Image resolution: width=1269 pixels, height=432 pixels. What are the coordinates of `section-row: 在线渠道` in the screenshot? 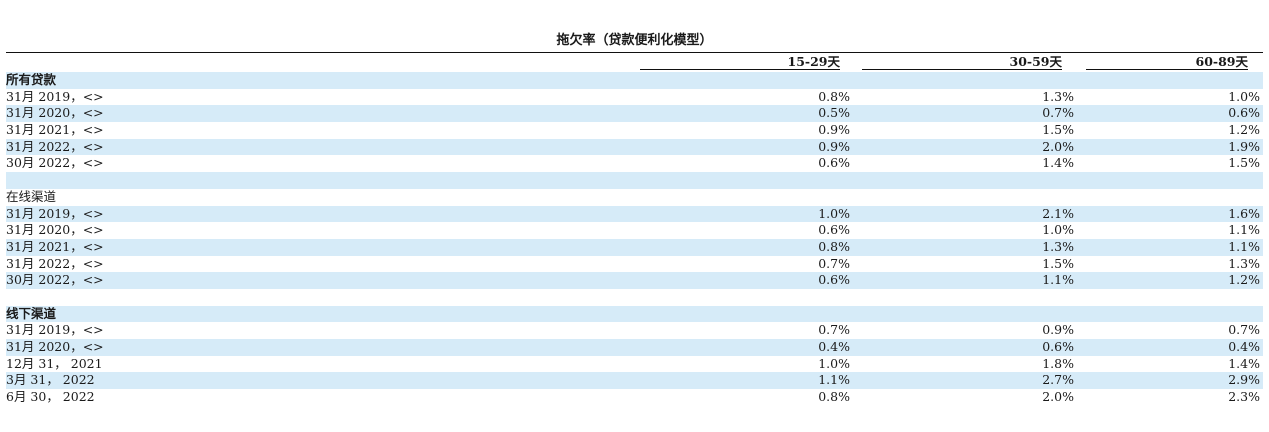 It's located at (634, 197).